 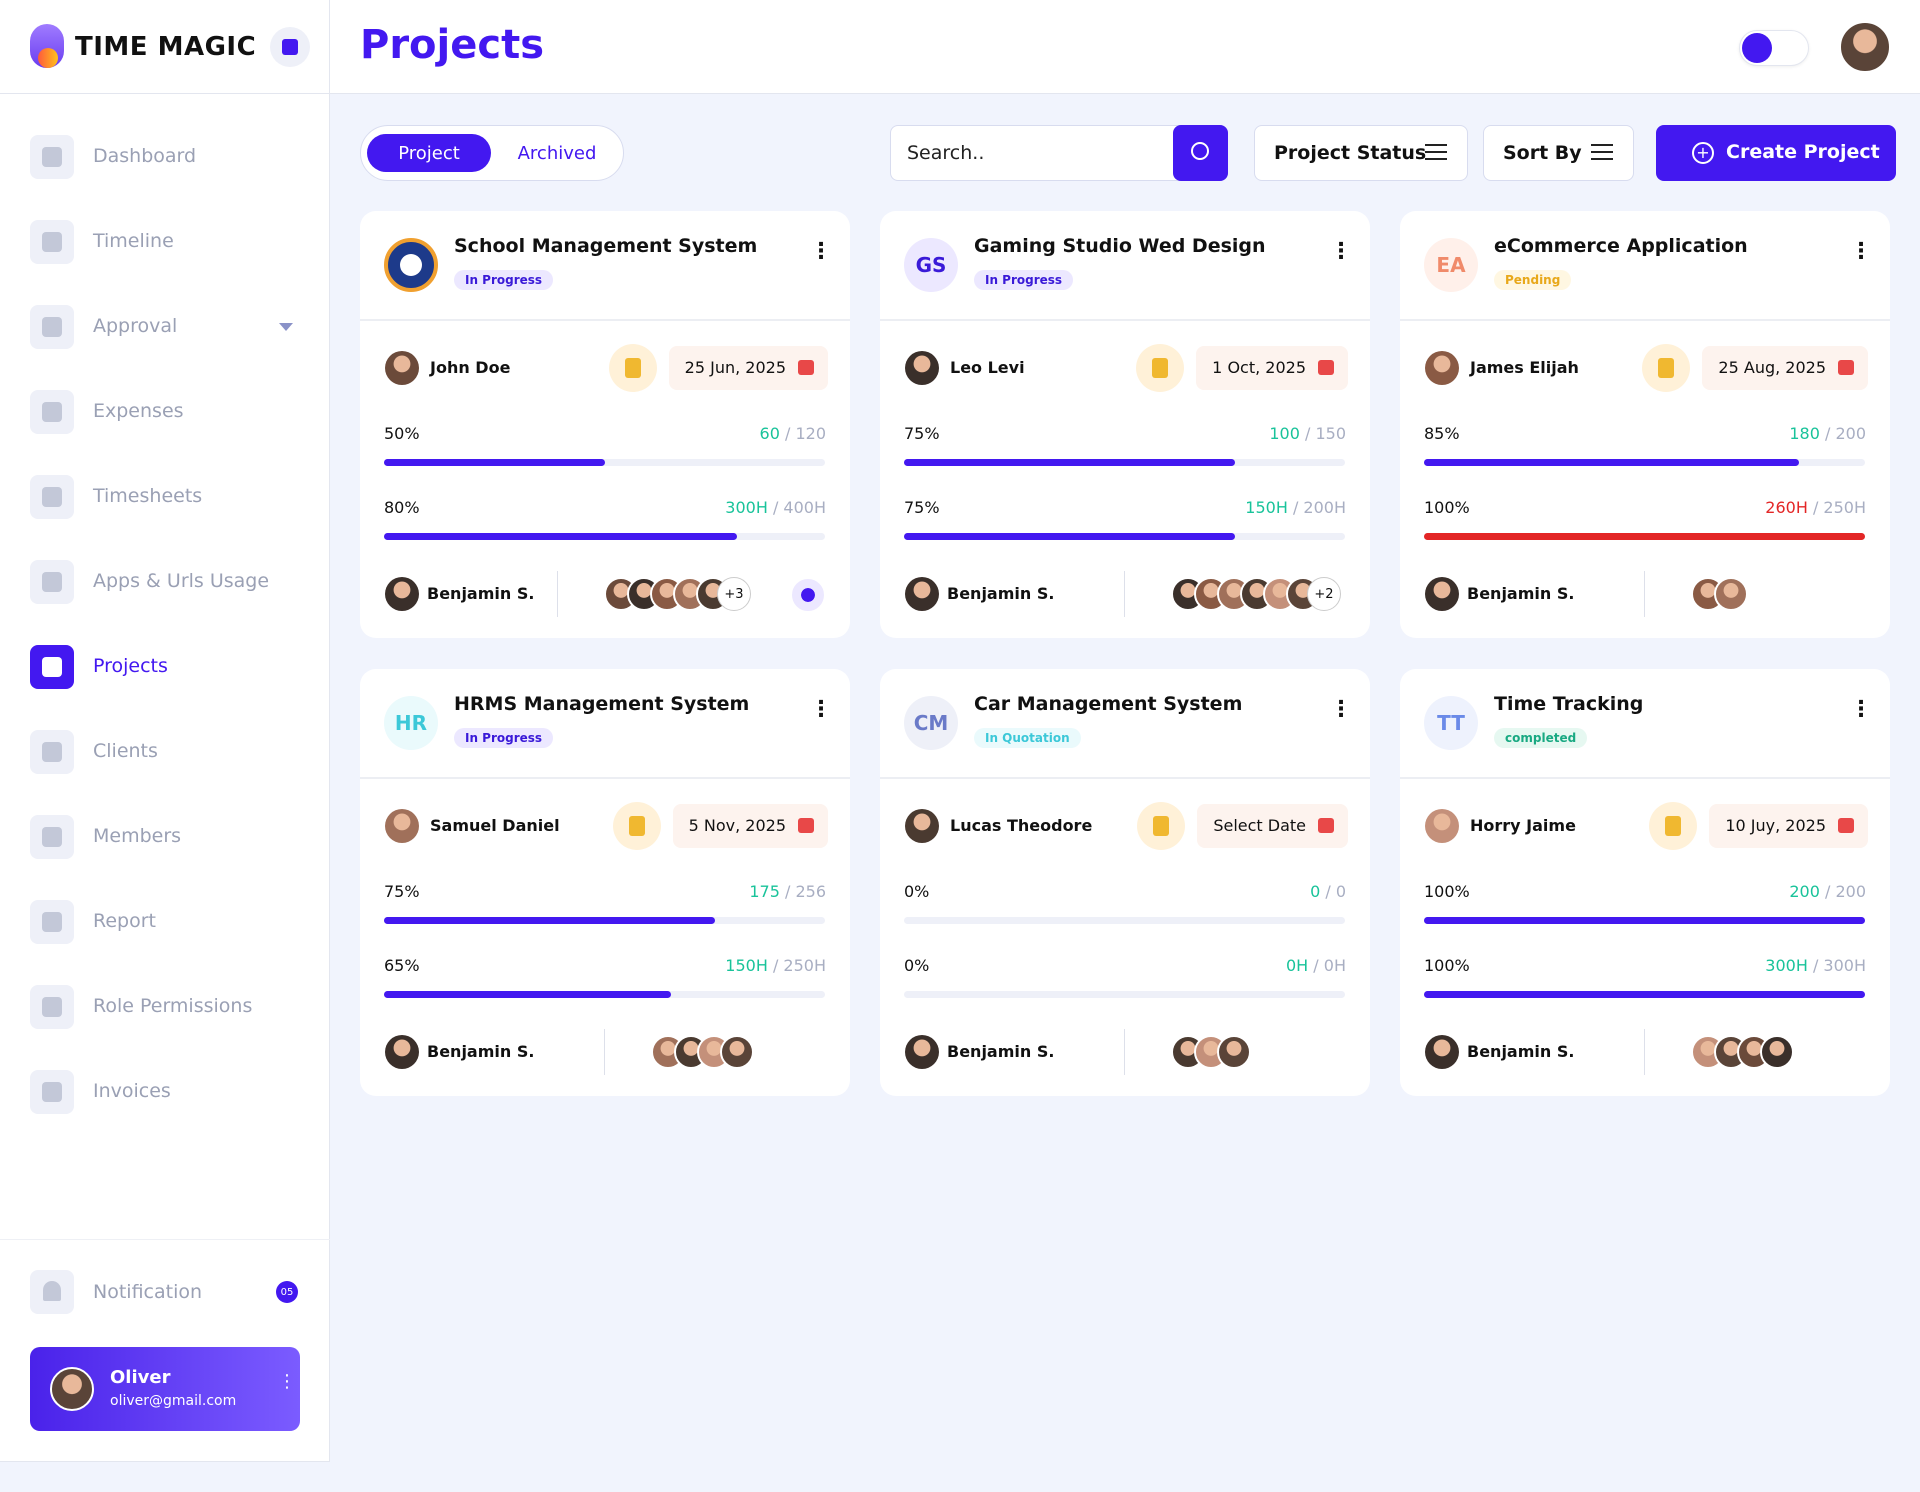 What do you see at coordinates (1776, 153) in the screenshot?
I see `create-button: + Create Project` at bounding box center [1776, 153].